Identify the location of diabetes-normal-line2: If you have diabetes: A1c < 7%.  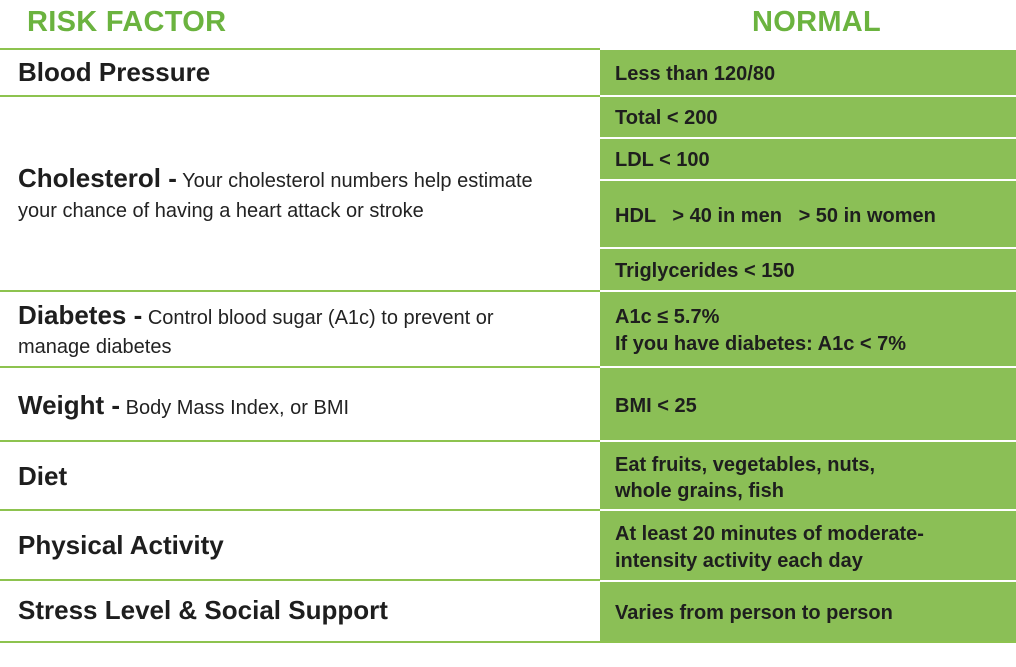
(761, 344).